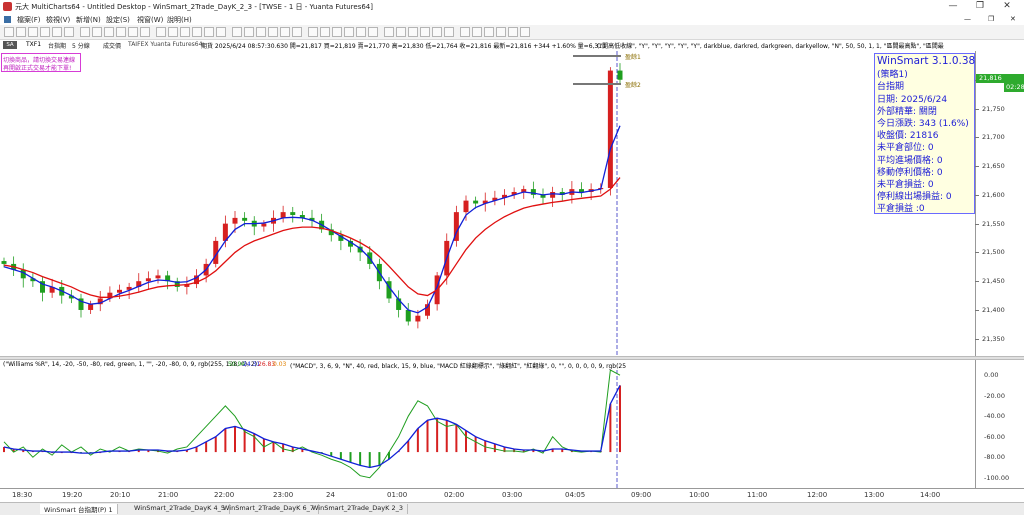 The width and height of the screenshot is (1024, 515). Describe the element at coordinates (180, 509) in the screenshot. I see `tab-daym-4-5: WinSmart_2Trade_DayK 4_5` at that location.